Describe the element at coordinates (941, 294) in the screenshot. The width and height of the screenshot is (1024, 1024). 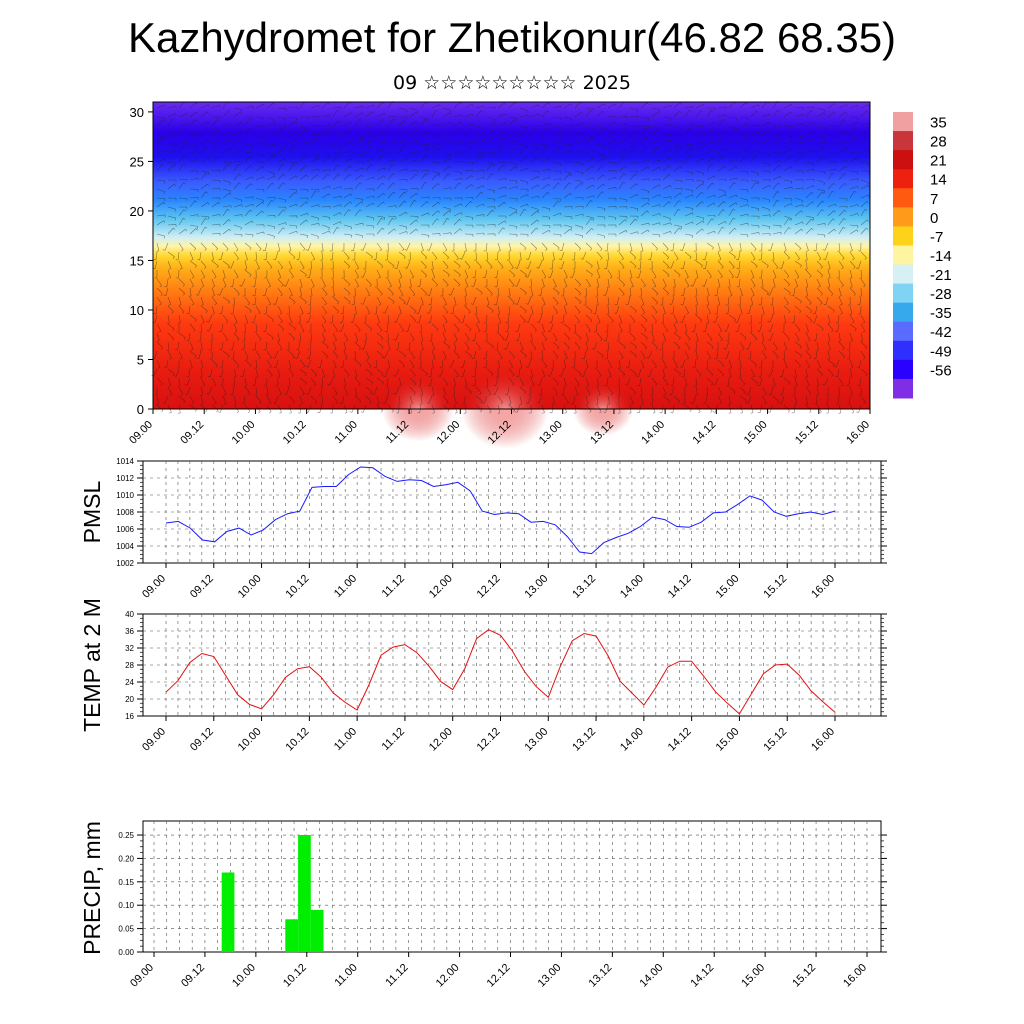
I see `colorbar-label: -28` at that location.